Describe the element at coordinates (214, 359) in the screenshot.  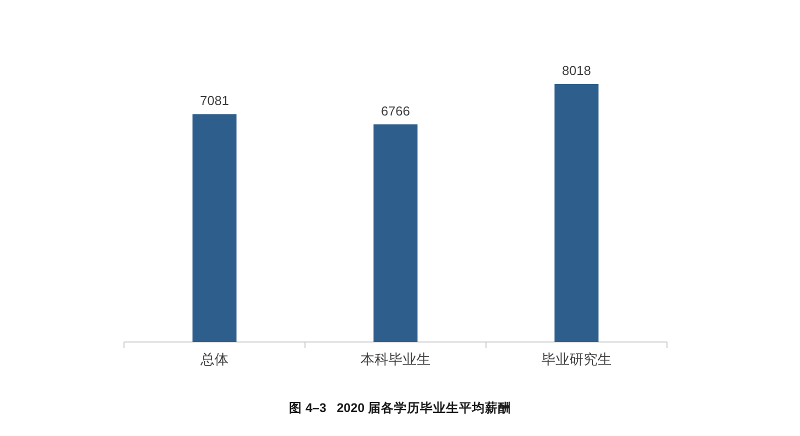
I see `x-tick-label: 总体` at that location.